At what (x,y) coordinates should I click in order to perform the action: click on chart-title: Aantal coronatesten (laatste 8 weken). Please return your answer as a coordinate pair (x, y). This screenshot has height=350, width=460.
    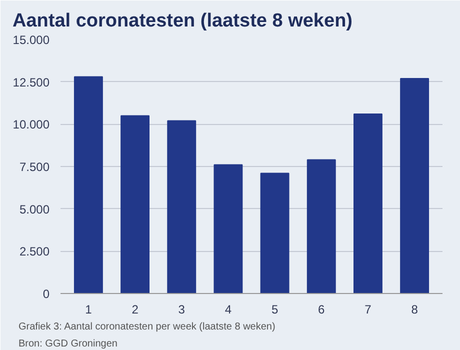
    Looking at the image, I should click on (182, 21).